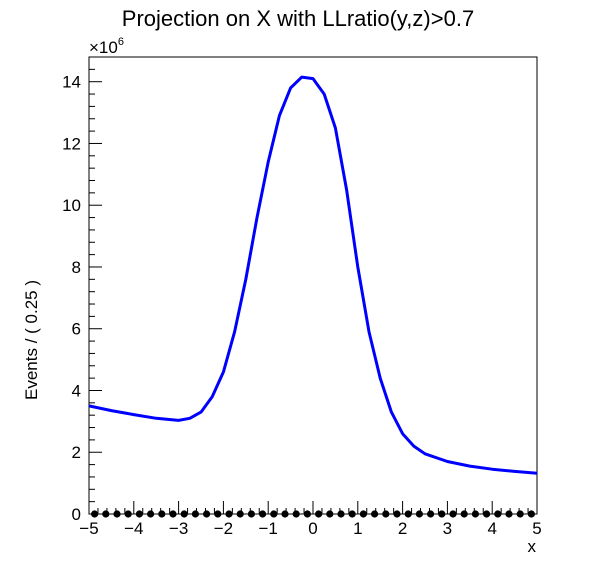  What do you see at coordinates (88, 528) in the screenshot?
I see `x-tick-label: −5` at bounding box center [88, 528].